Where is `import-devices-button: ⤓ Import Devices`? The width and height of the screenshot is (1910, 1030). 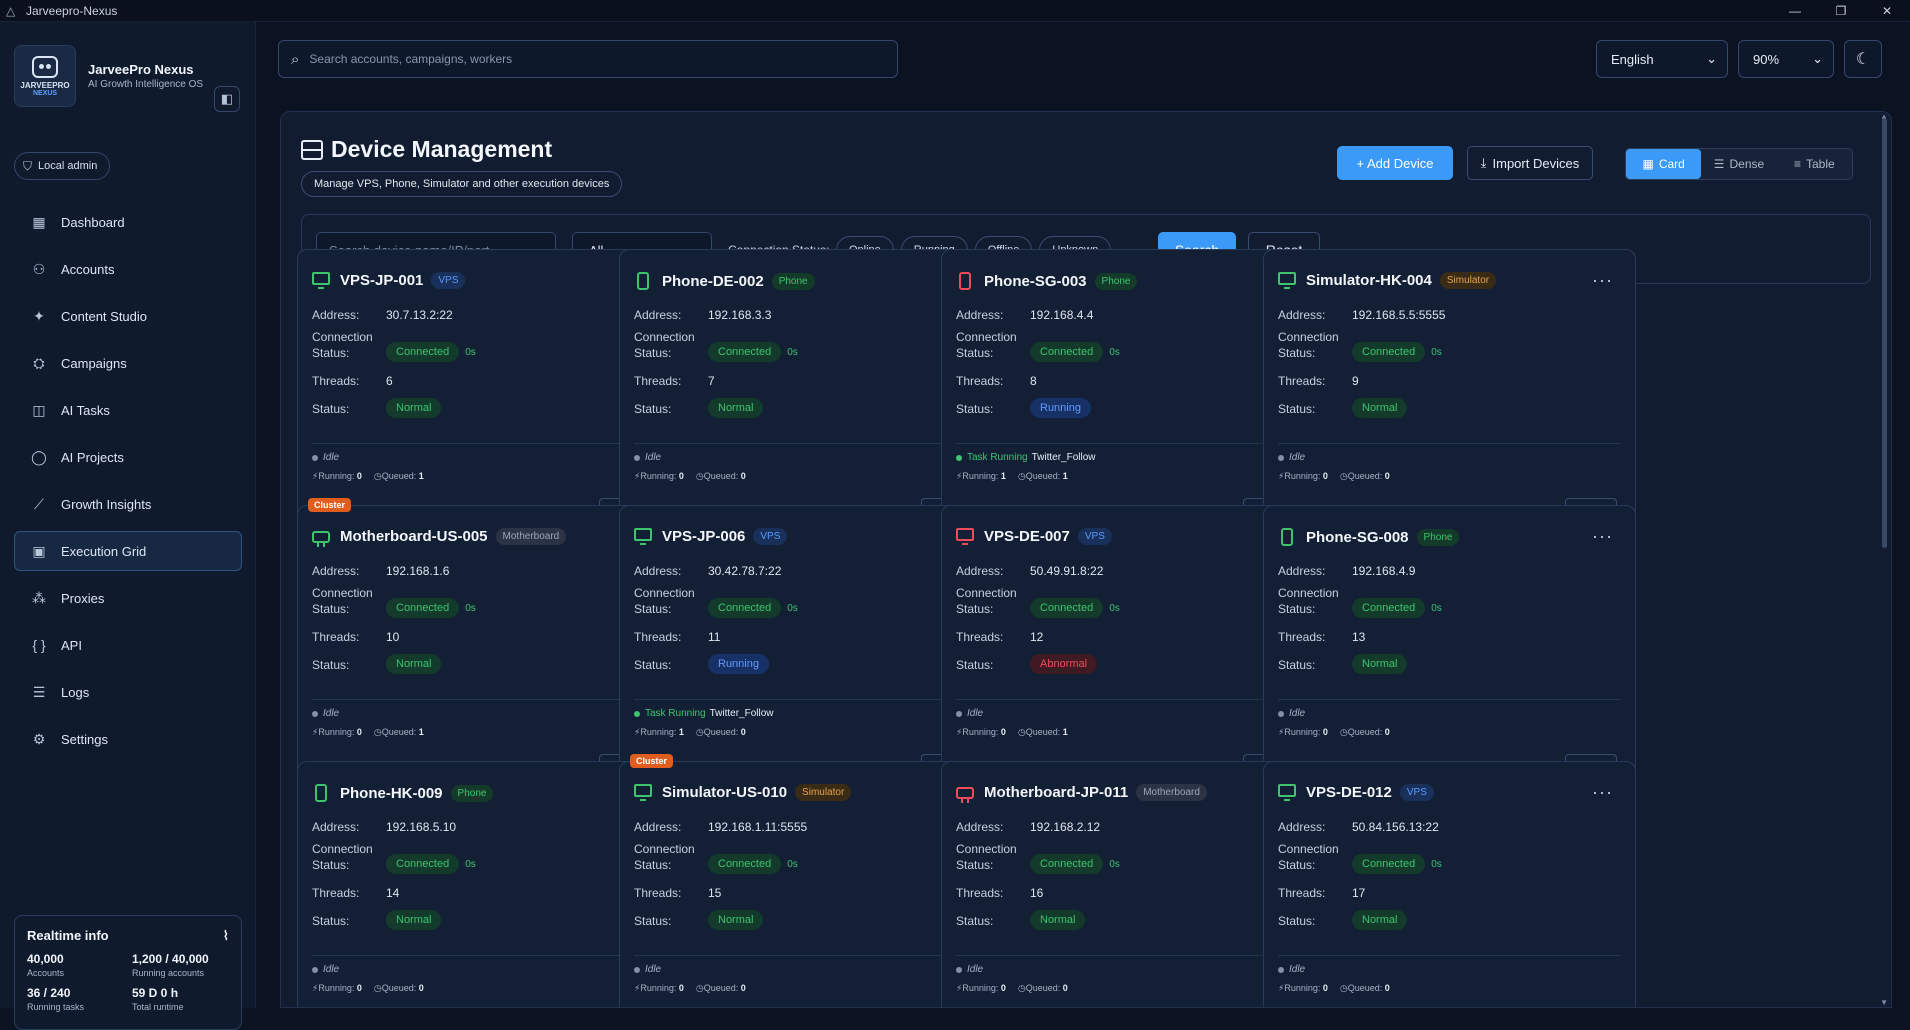
import-devices-button: ⤓ Import Devices is located at coordinates (1530, 163).